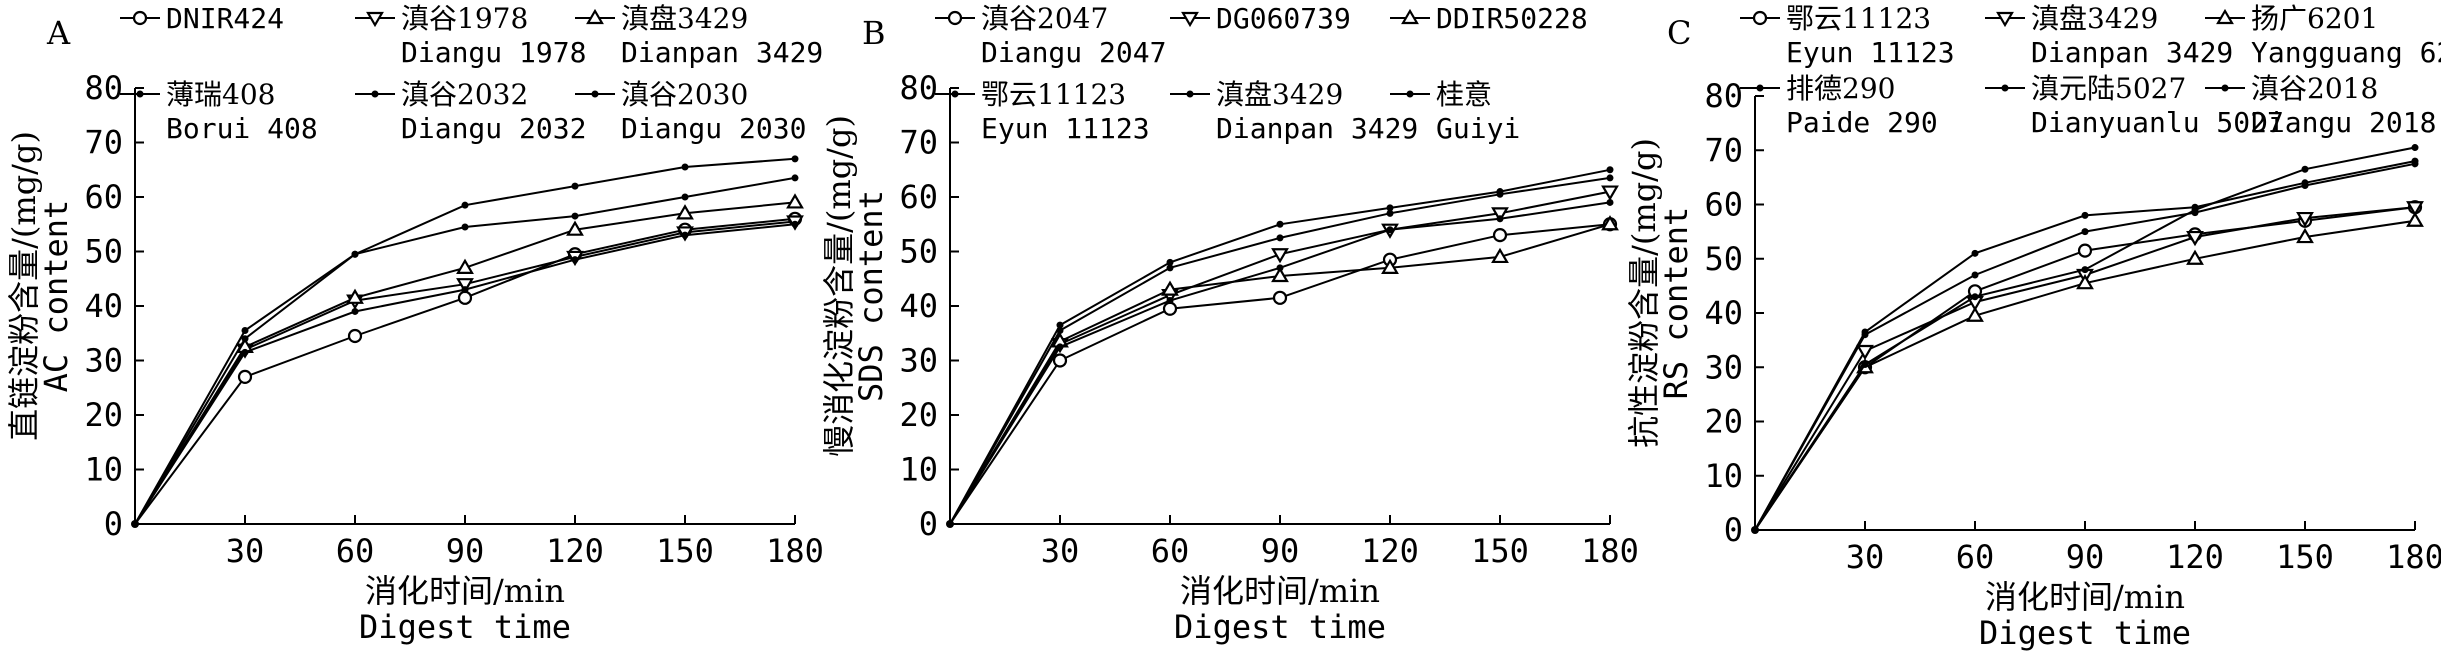 This screenshot has width=2441, height=670. Describe the element at coordinates (1676, 303) in the screenshot. I see `y-axis-title-en: RS content` at that location.